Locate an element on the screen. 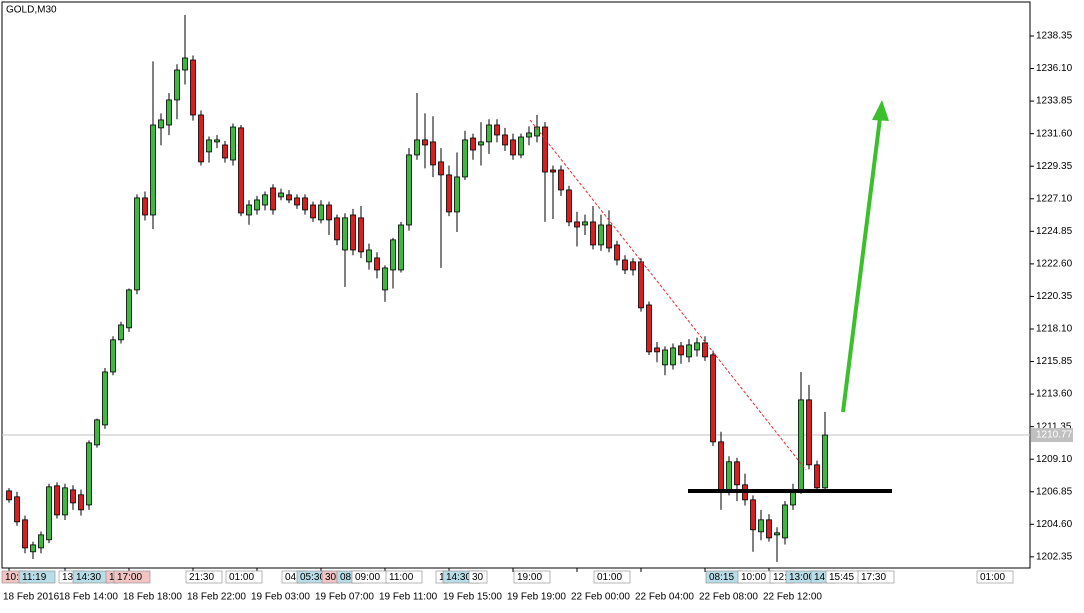 The height and width of the screenshot is (613, 1084). y-tick-label: 1227.10 is located at coordinates (1054, 198).